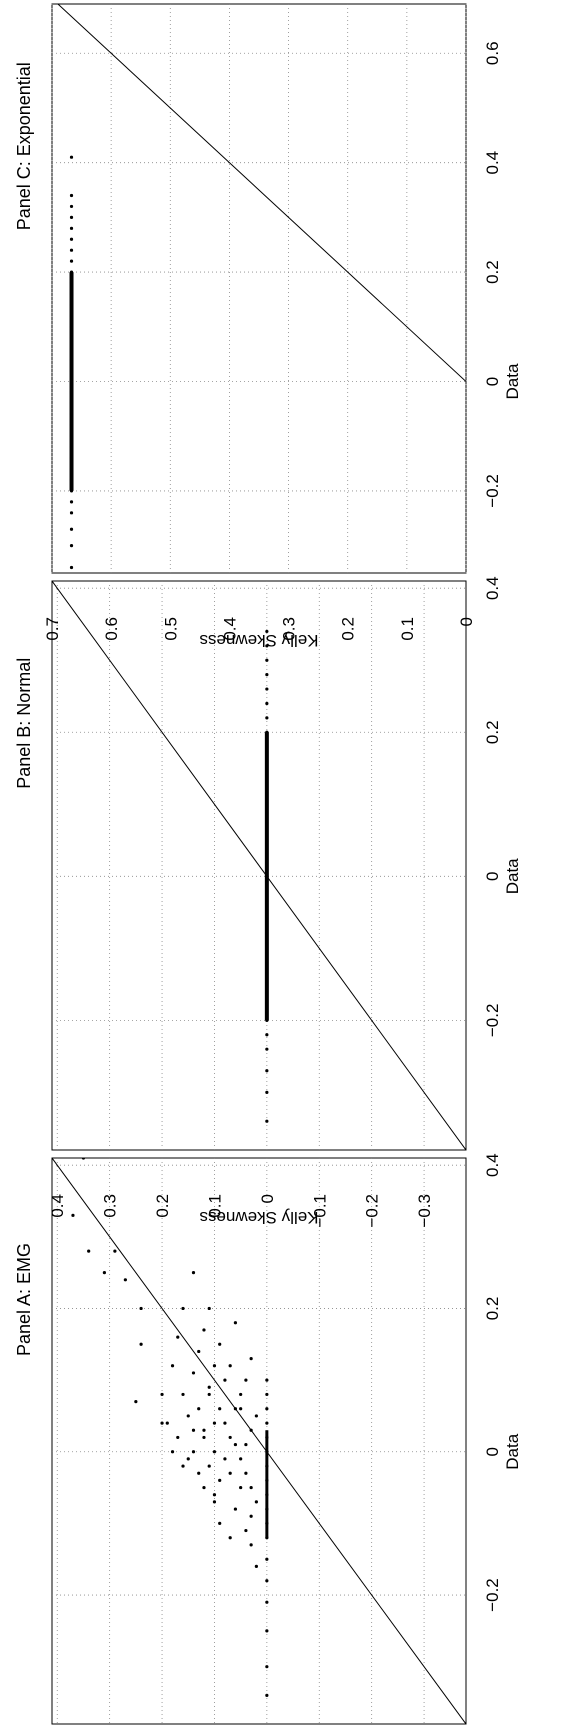 This screenshot has height=1728, width=580. What do you see at coordinates (492, 876) in the screenshot?
I see `x-tick-label: 0` at bounding box center [492, 876].